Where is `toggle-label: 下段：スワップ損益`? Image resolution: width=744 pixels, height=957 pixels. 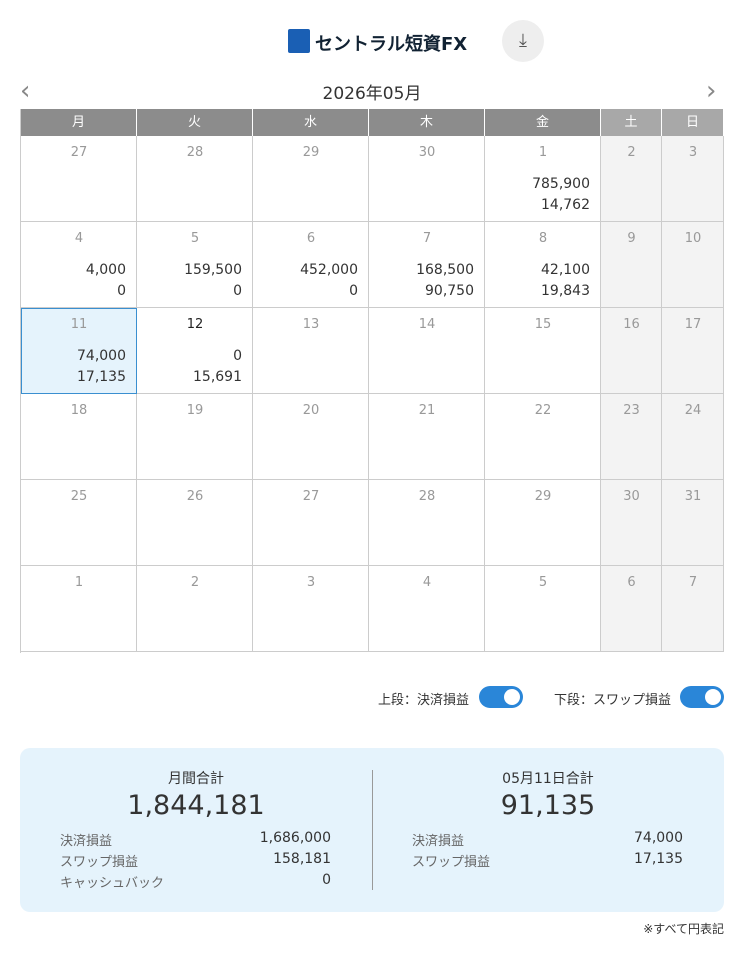 toggle-label: 下段：スワップ損益 is located at coordinates (613, 700).